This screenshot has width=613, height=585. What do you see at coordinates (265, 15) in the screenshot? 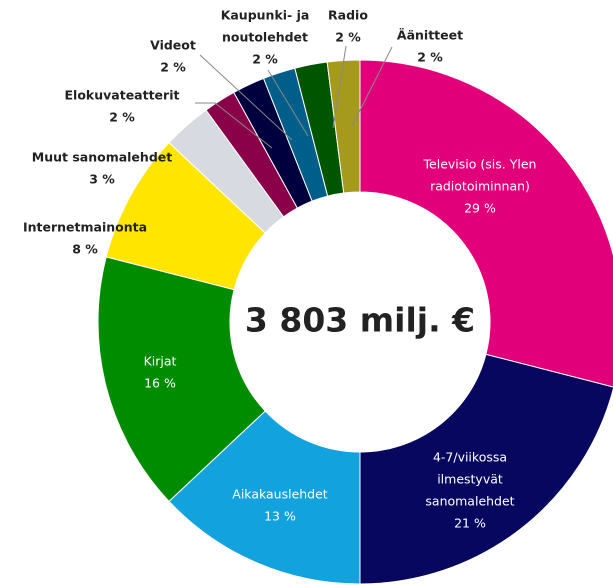
I see `segment-label: Kaupunki- ja` at bounding box center [265, 15].